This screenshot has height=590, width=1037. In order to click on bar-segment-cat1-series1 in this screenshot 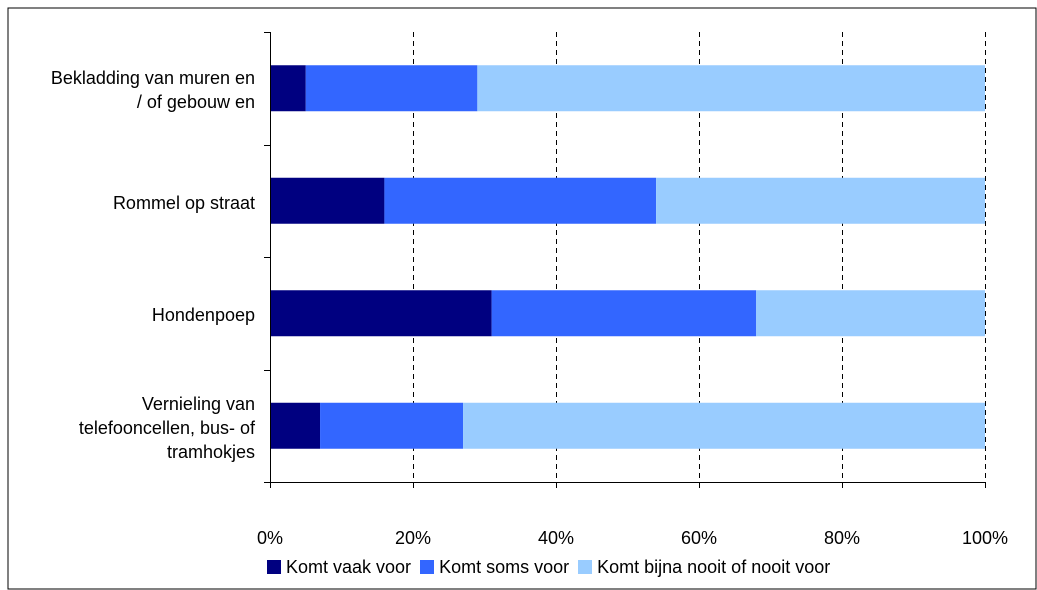, I will do `click(520, 200)`.